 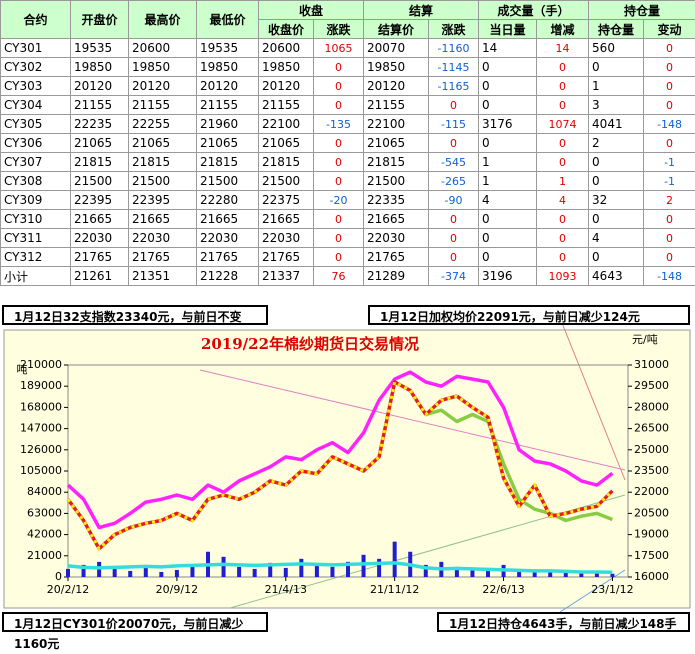 What do you see at coordinates (651, 406) in the screenshot?
I see `y2-tick-label: 28000` at bounding box center [651, 406].